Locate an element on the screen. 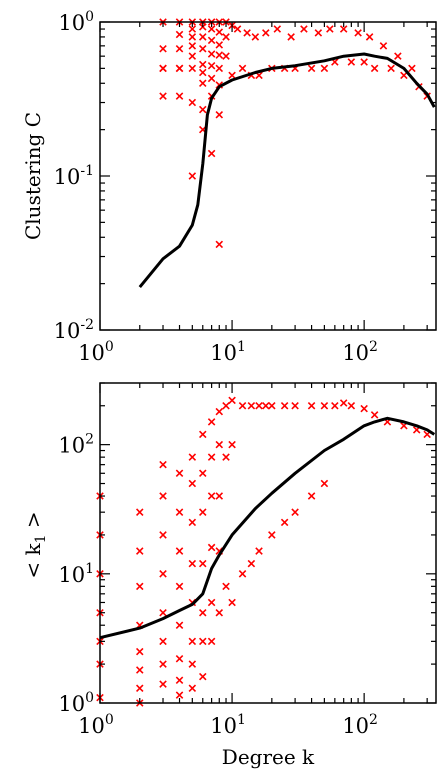 The width and height of the screenshot is (440, 772). clustering-x-tick-label: 10⁰ is located at coordinates (96, 352).